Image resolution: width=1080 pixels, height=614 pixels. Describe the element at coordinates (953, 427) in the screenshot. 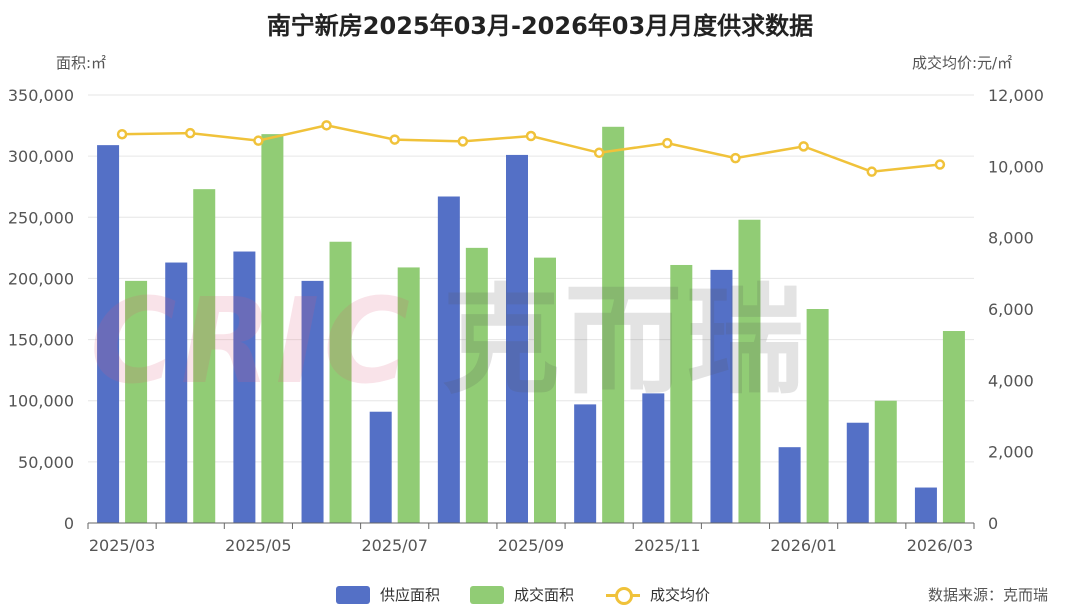

I see `bar-deal-2026/03` at that location.